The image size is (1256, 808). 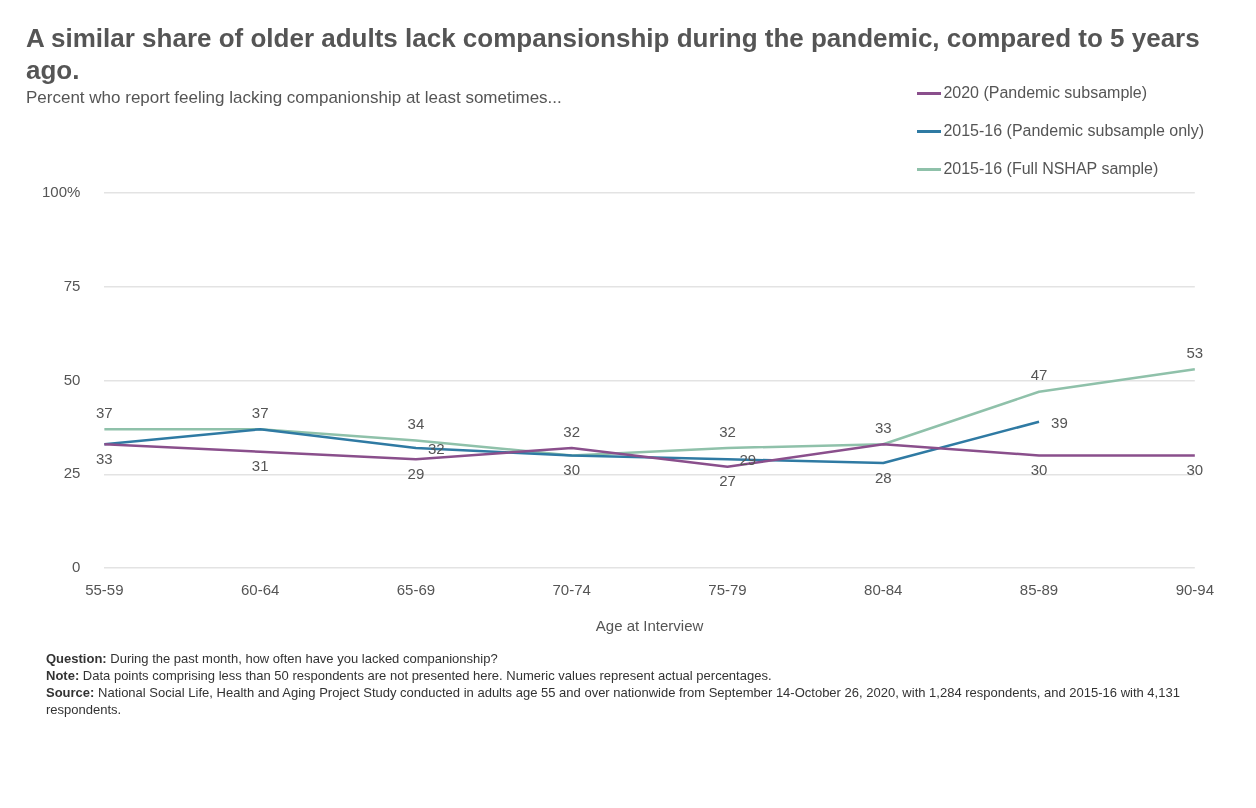 I want to click on x-tick-label: 80-84, so click(x=883, y=590).